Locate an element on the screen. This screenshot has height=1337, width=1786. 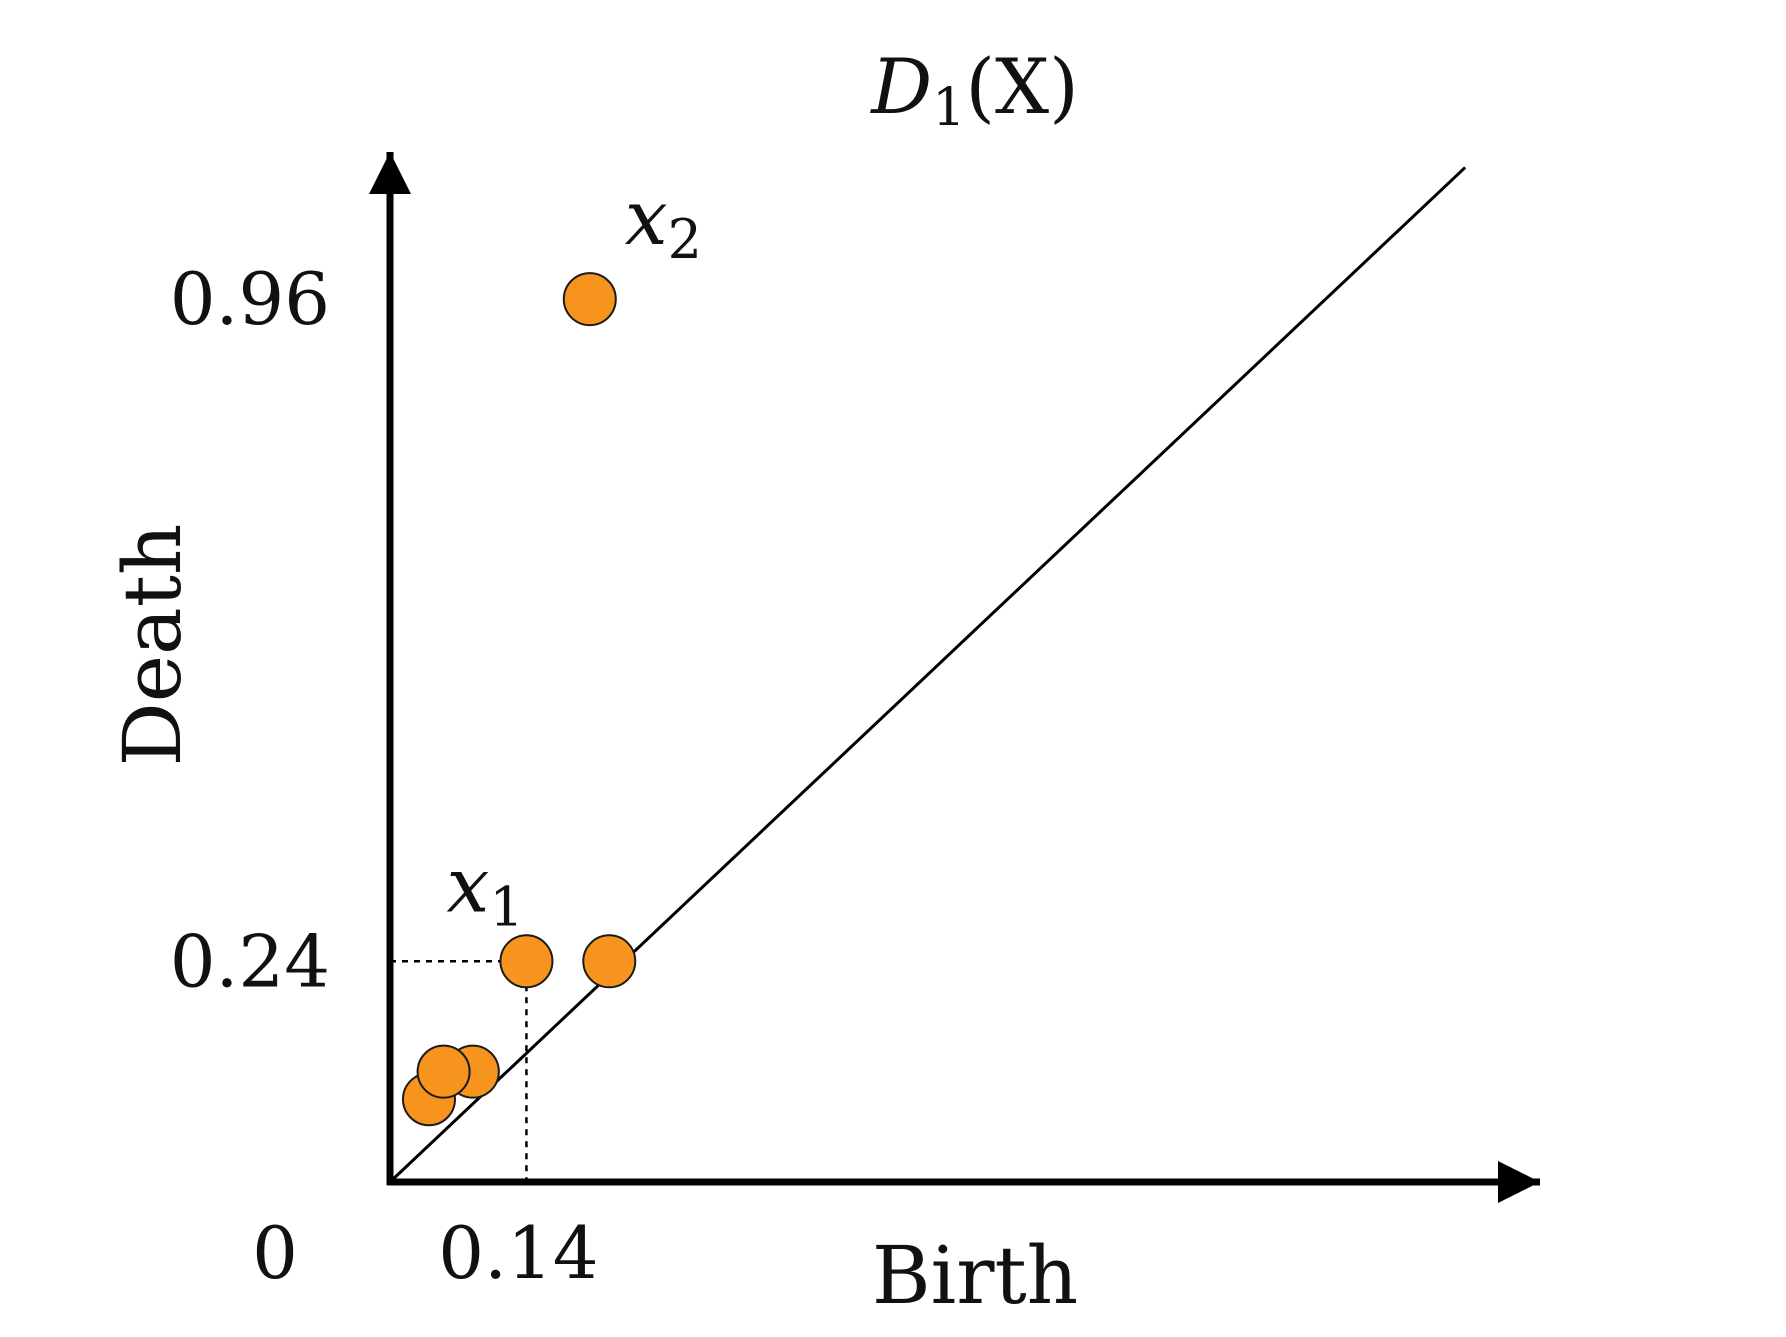
y-tick-labels: 0.96 0.24 is located at coordinates (250, 630).